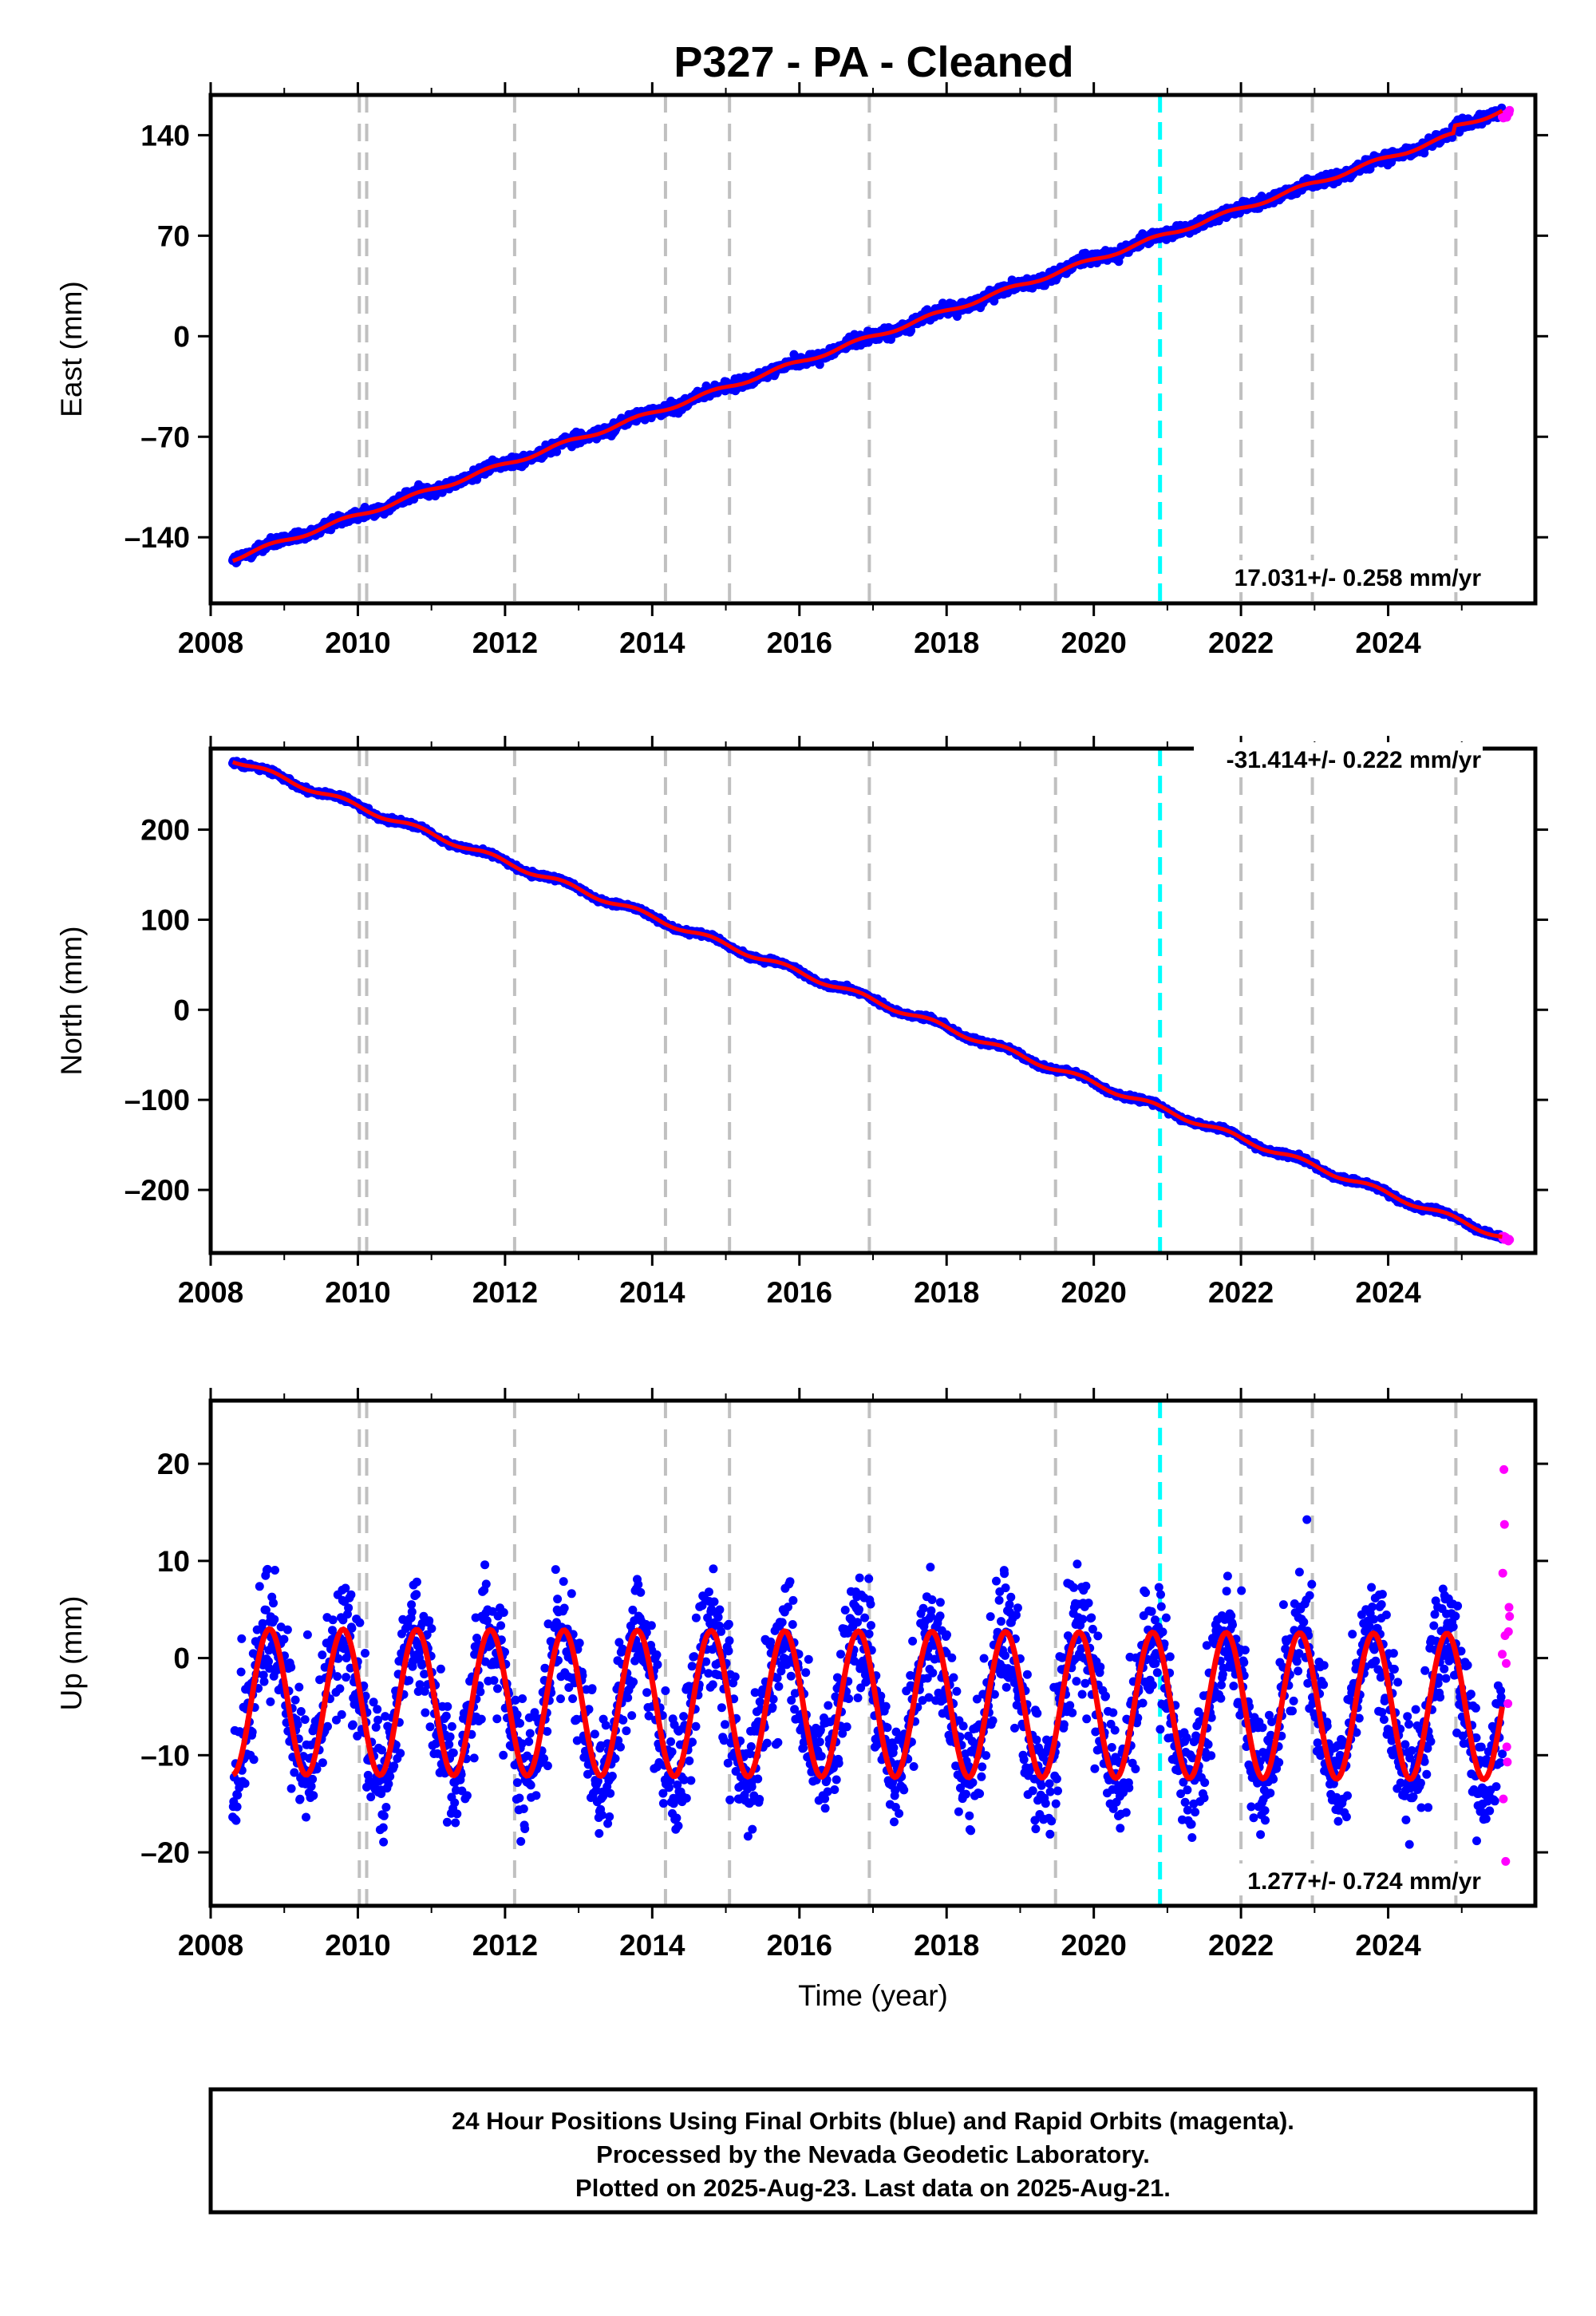  I want to click on y-axis-label: North (mm), so click(71, 1001).